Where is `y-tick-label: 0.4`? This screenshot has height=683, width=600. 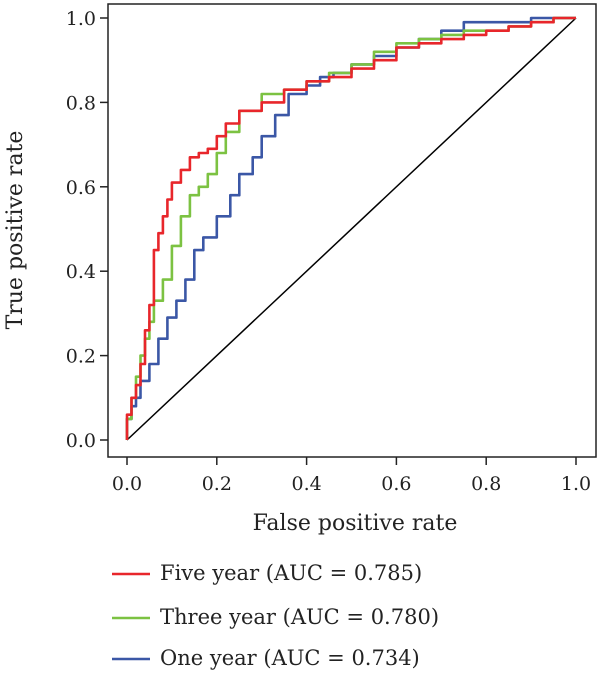 y-tick-label: 0.4 is located at coordinates (81, 272).